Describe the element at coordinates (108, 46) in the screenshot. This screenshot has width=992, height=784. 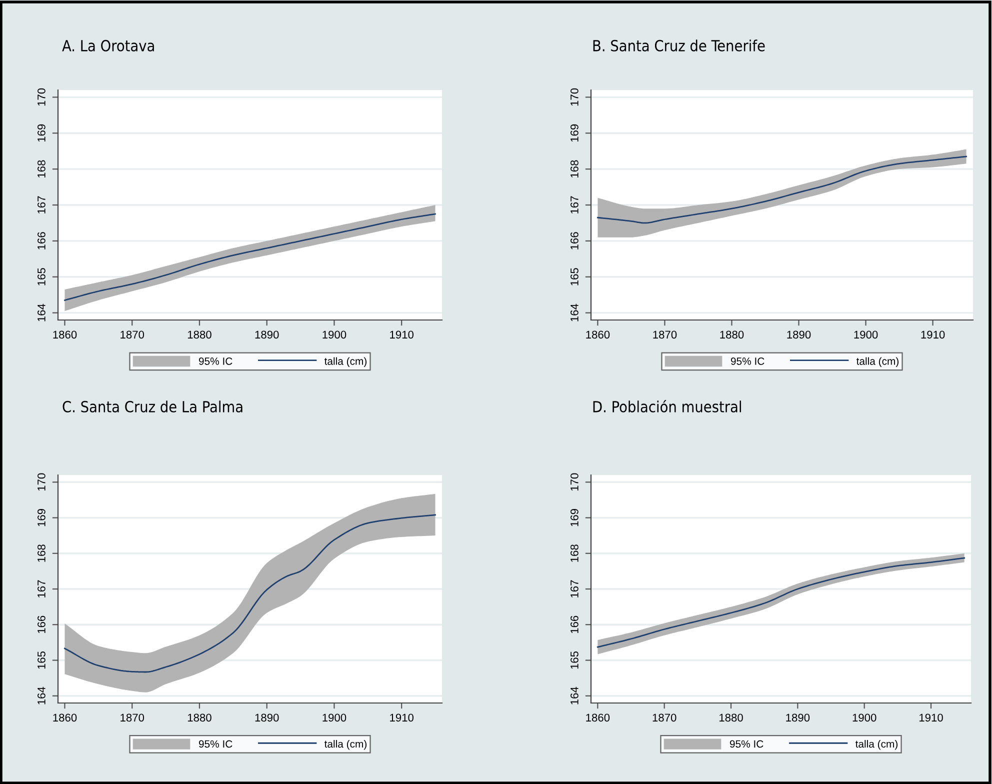
I see `chart-title: A. La Orotava` at that location.